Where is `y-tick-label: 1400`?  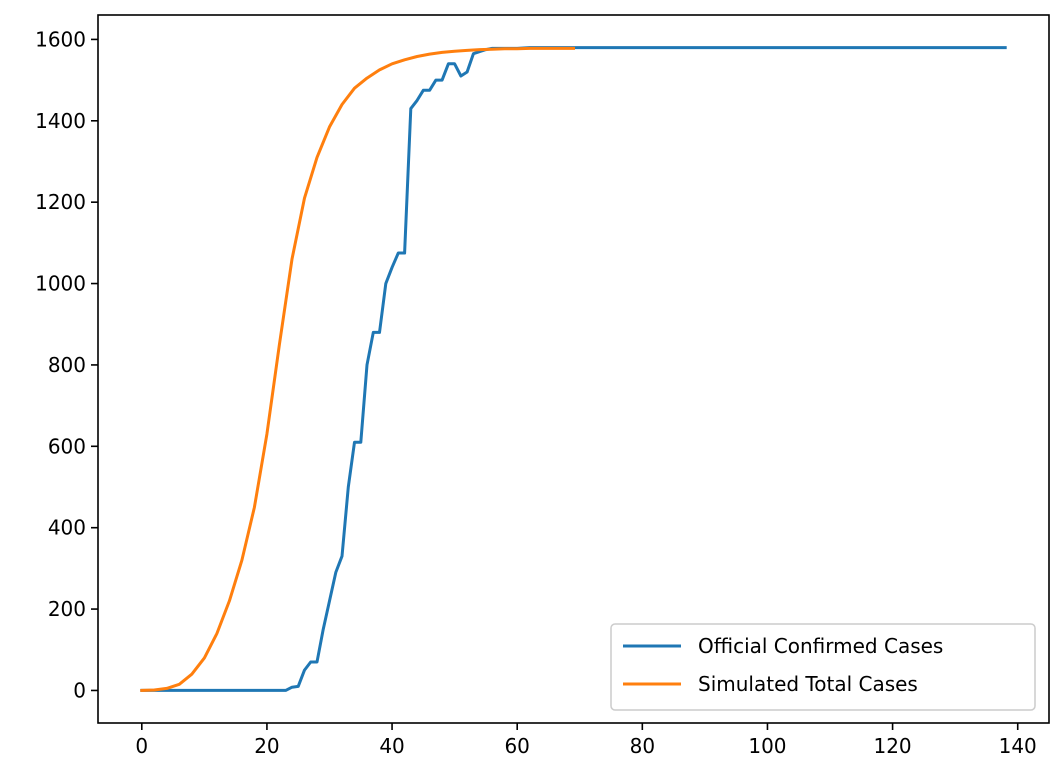
y-tick-label: 1400 is located at coordinates (60, 121).